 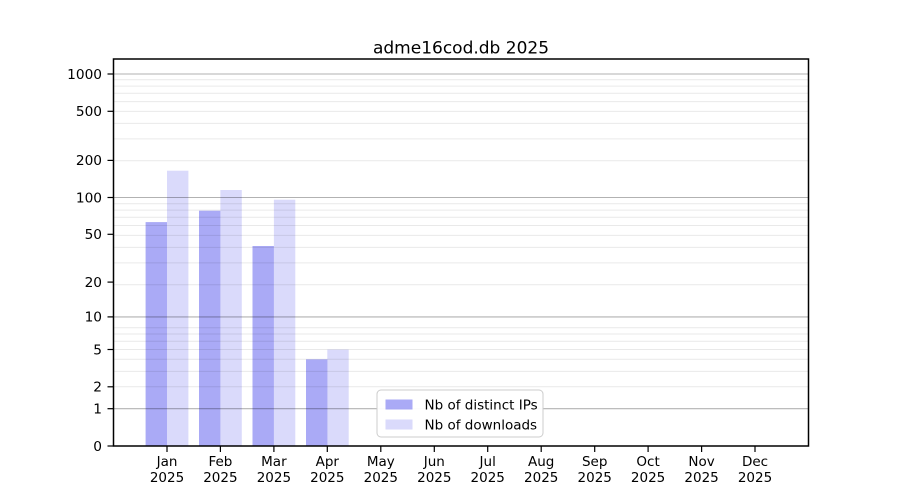 What do you see at coordinates (647, 462) in the screenshot?
I see `x-tick-label-month: Oct` at bounding box center [647, 462].